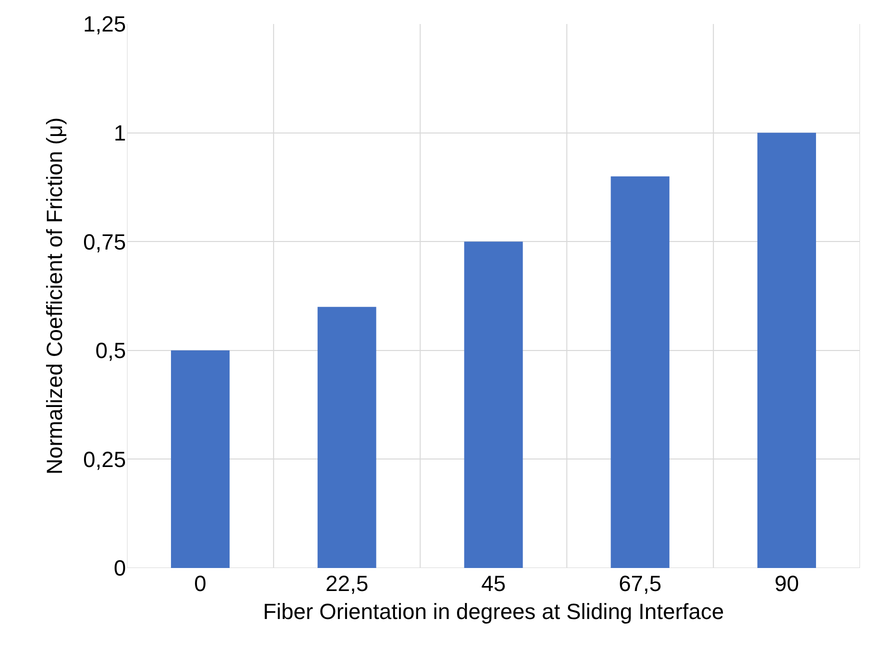 The height and width of the screenshot is (661, 872). I want to click on y-axis-title: Normalized Coefficient of Friction (μ), so click(54, 296).